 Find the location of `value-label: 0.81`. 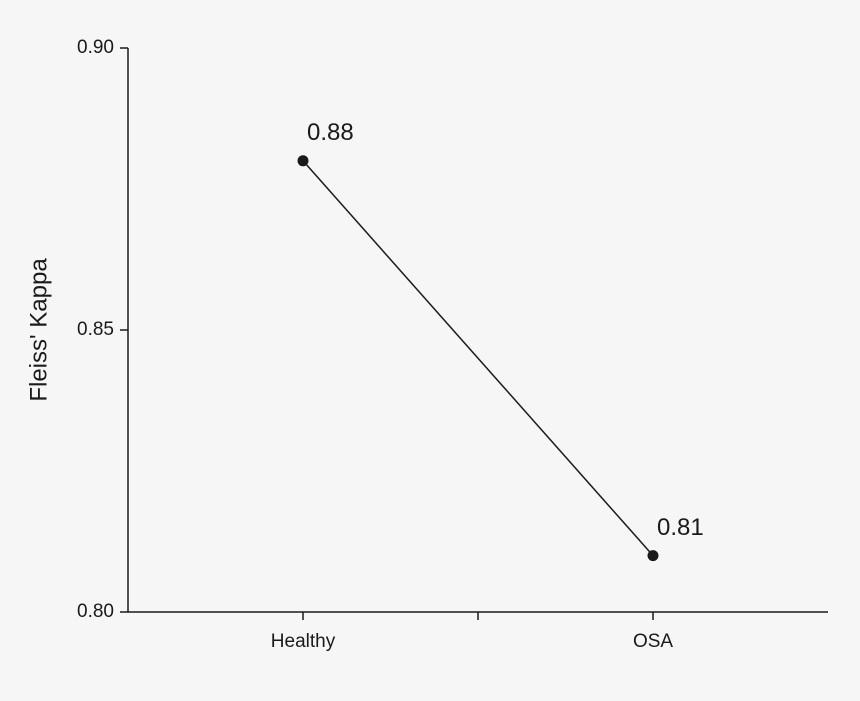

value-label: 0.81 is located at coordinates (680, 527).